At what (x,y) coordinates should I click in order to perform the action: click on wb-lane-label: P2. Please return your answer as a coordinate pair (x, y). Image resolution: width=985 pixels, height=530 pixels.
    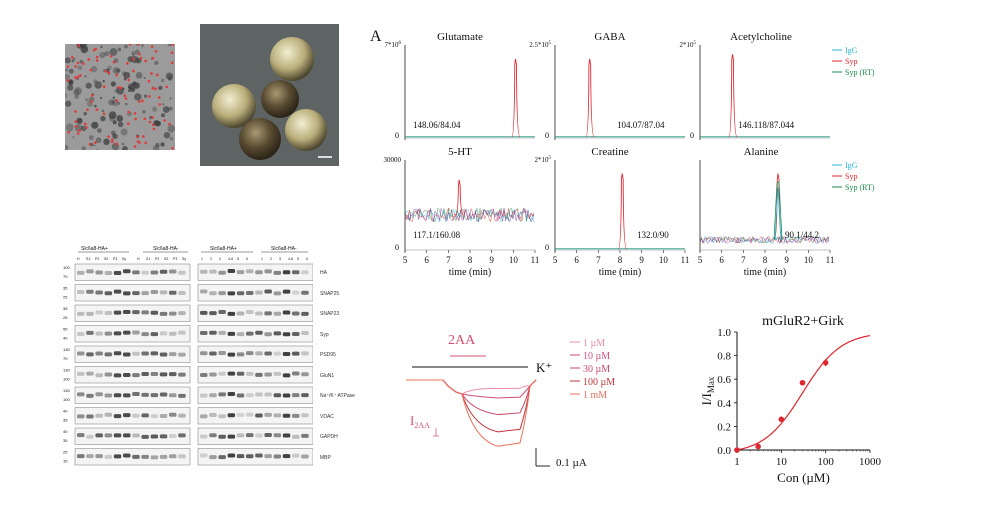
    Looking at the image, I should click on (157, 259).